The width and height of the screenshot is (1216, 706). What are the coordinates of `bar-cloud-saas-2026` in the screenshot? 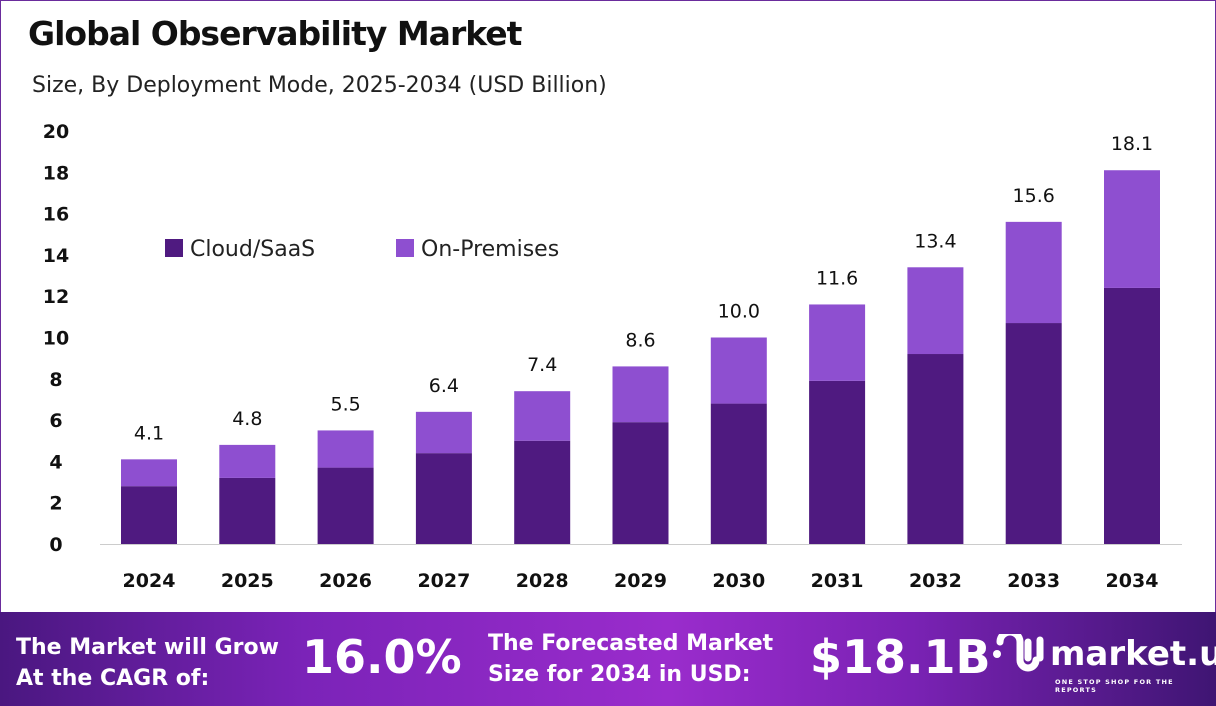 It's located at (345, 505).